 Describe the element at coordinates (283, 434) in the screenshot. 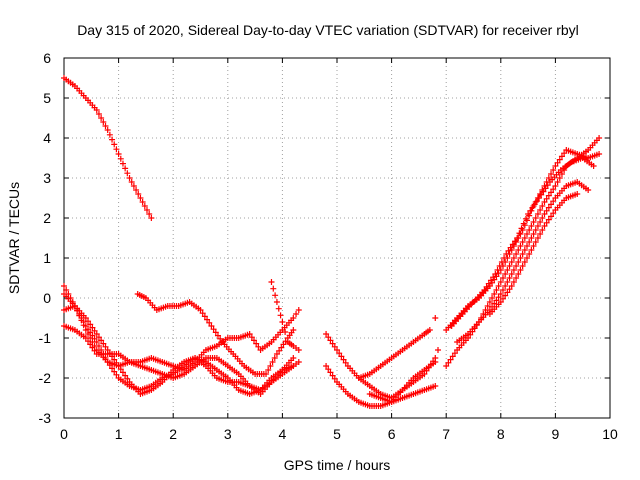

I see `x-tick-label: 4` at that location.